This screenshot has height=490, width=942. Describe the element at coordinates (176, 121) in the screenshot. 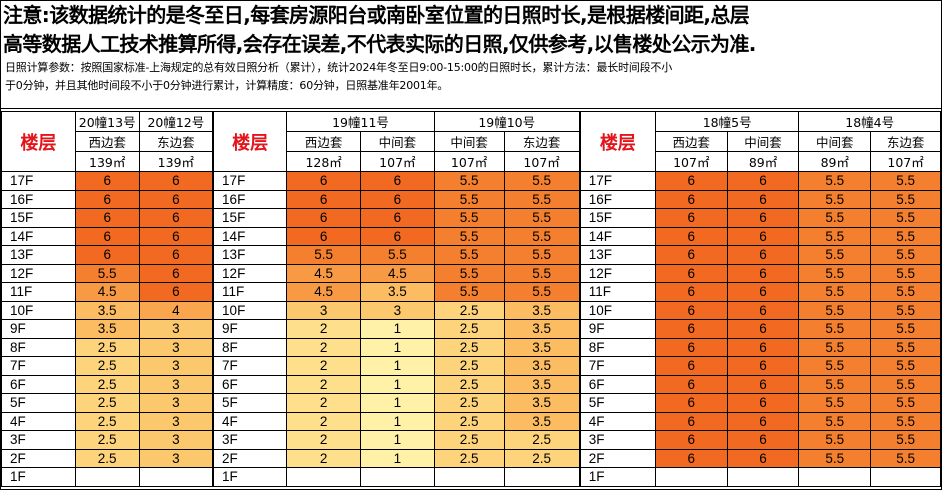

I see `building-name: 20幢12号` at that location.